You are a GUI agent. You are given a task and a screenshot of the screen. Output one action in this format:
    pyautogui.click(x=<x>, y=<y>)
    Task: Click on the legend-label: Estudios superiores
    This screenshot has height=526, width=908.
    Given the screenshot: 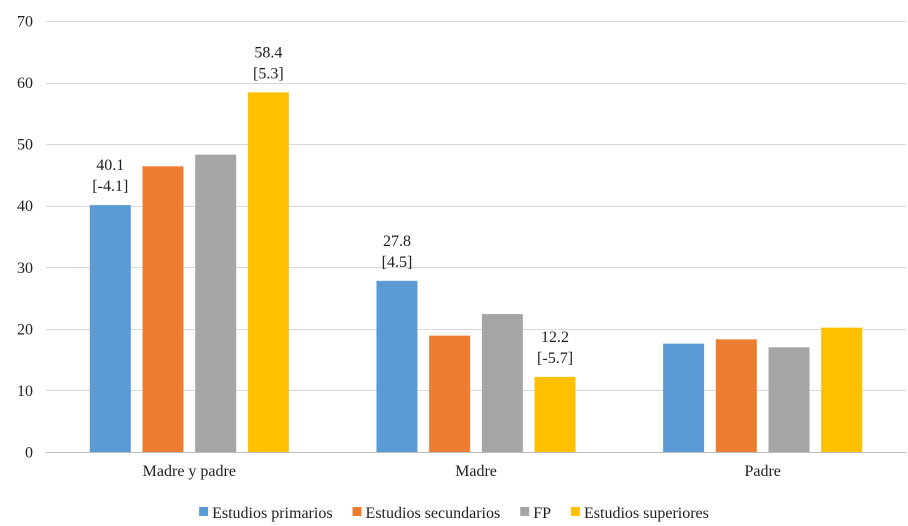 What is the action you would take?
    pyautogui.click(x=646, y=513)
    